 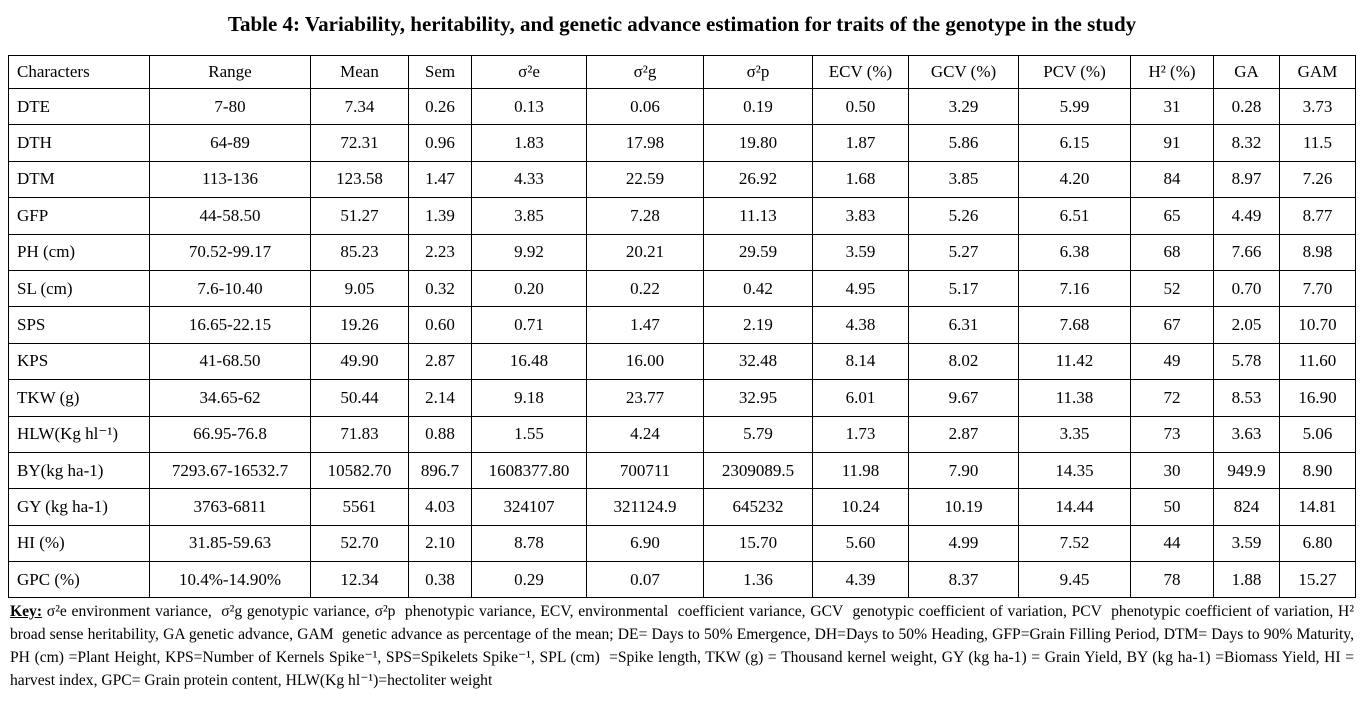 What do you see at coordinates (440, 216) in the screenshot?
I see `table-cell: 1.39` at bounding box center [440, 216].